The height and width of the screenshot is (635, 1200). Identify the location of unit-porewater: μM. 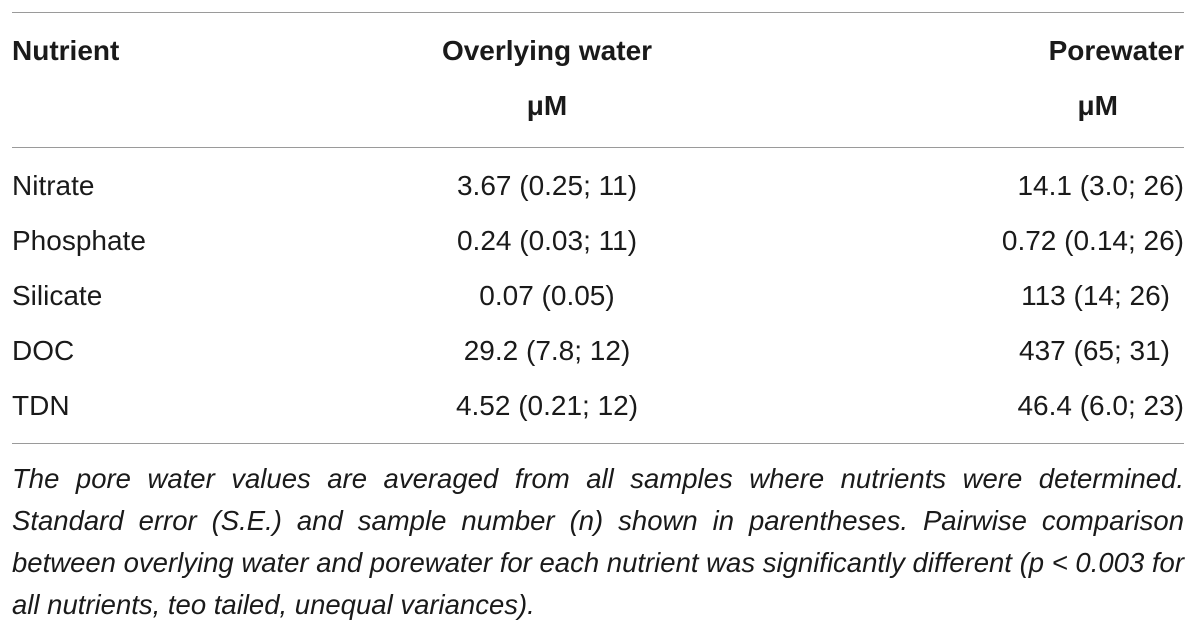
(1097, 105).